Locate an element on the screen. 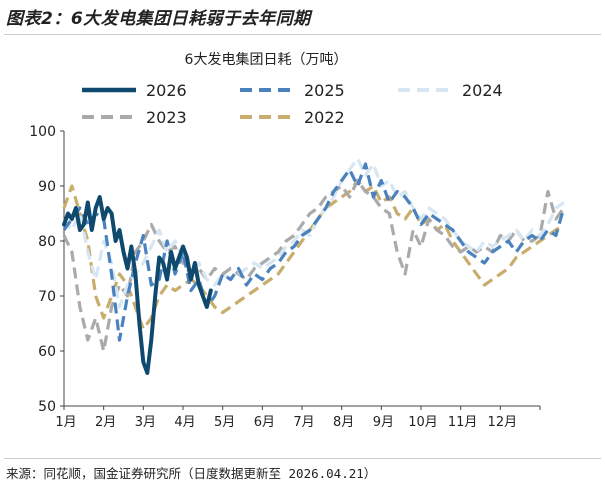  x-tick-label: 8月 is located at coordinates (343, 422).